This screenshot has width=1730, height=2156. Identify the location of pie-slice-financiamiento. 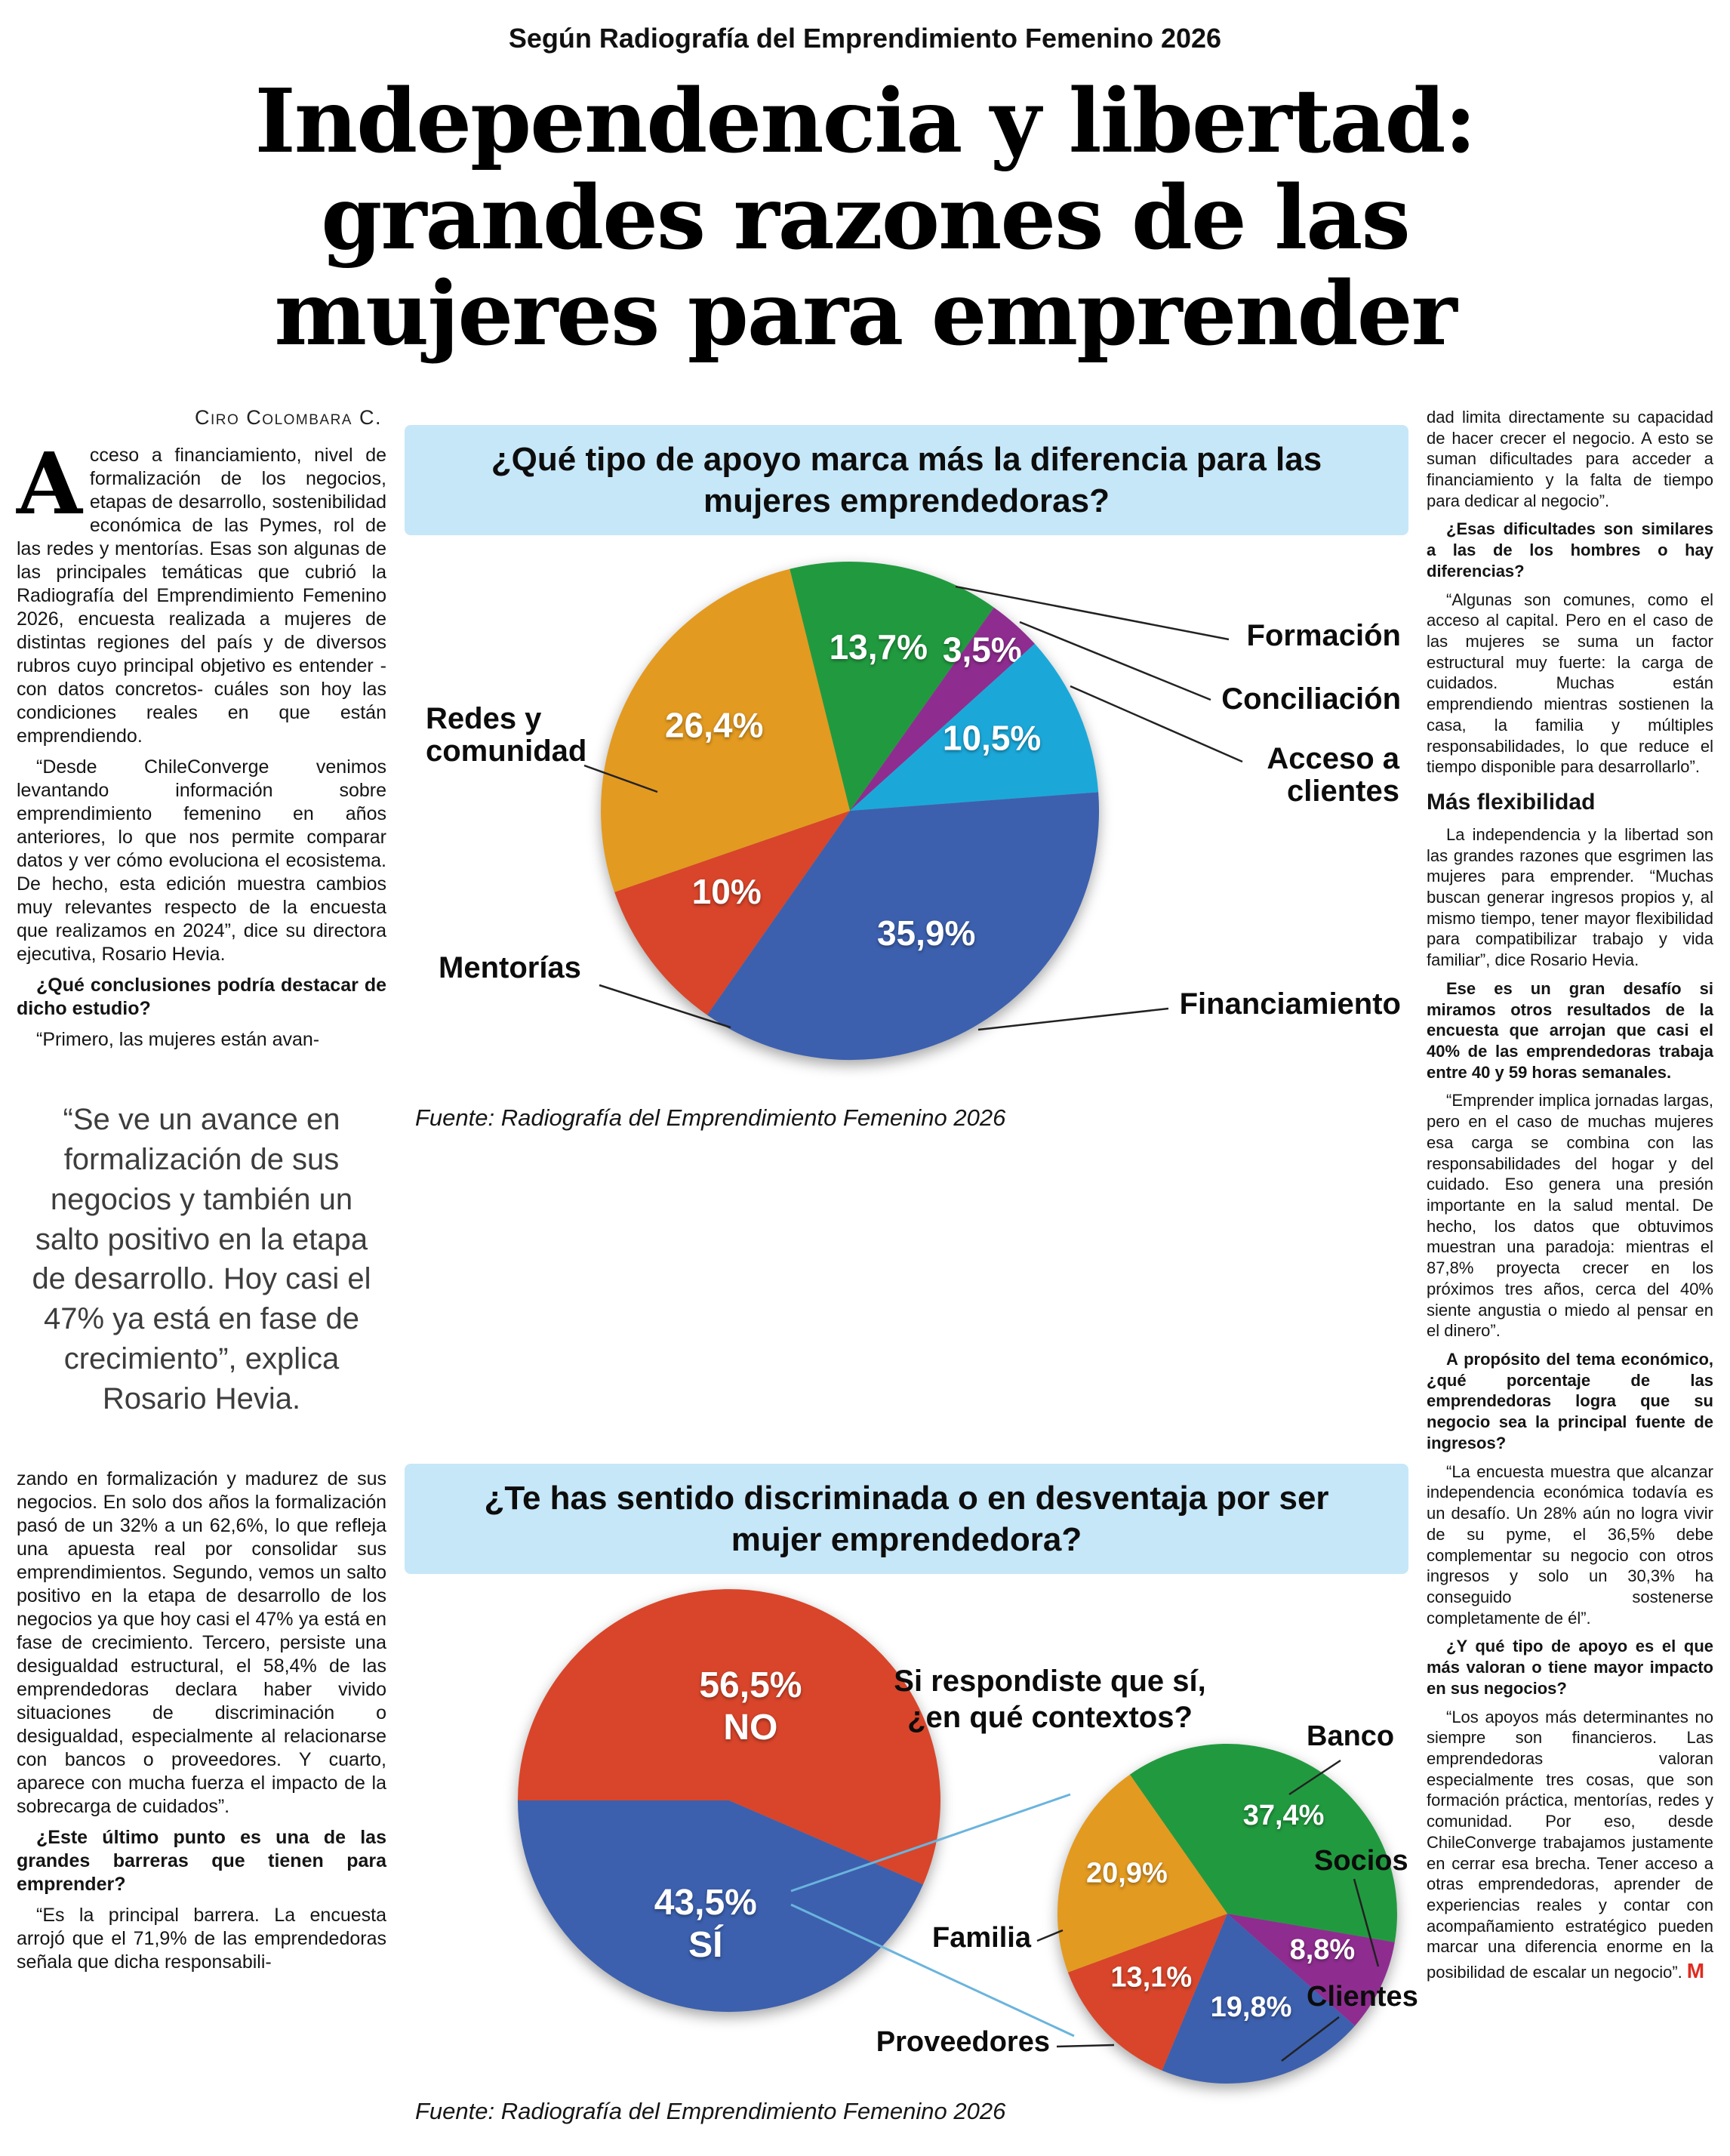
(903, 926).